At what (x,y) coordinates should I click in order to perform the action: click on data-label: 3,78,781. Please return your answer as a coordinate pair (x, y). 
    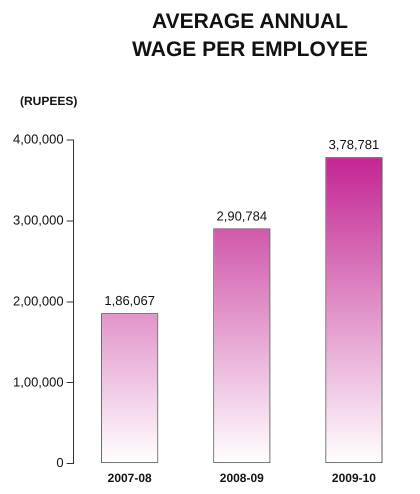
    Looking at the image, I should click on (354, 144).